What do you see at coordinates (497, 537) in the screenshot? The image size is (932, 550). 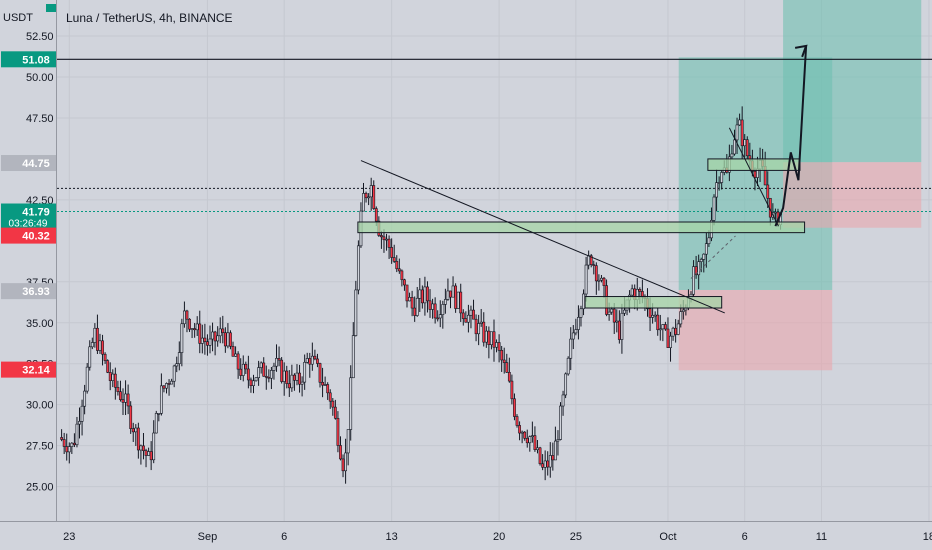 I see `time-axis: 23 Sep 6 13 20 25 Oct 6 11 18` at bounding box center [497, 537].